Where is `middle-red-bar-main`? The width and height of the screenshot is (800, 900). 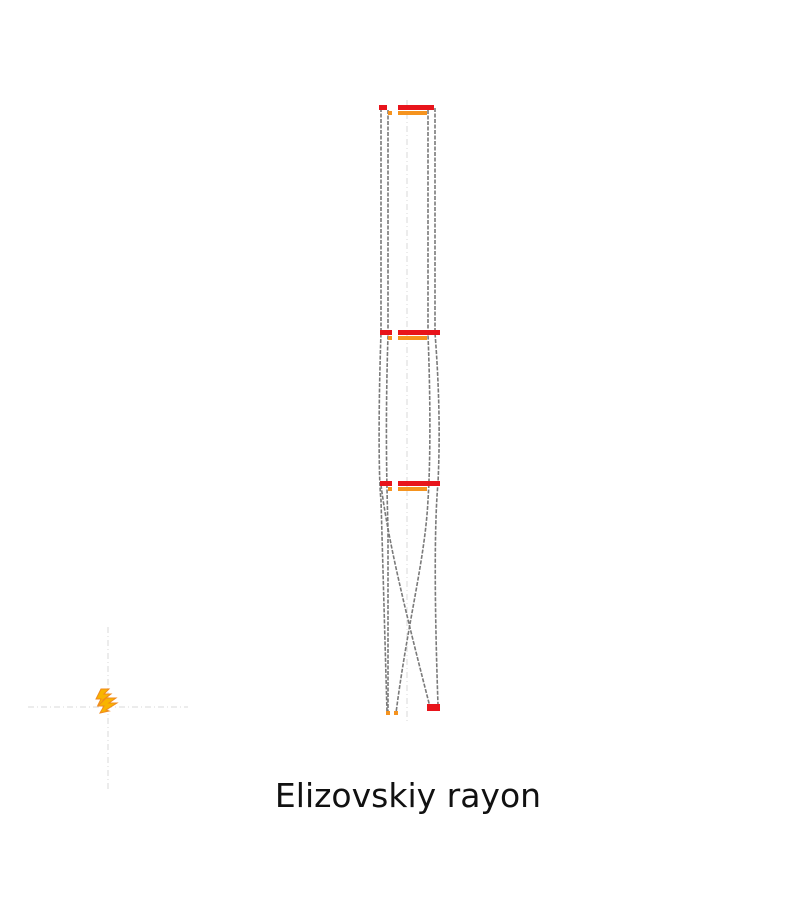
middle-red-bar-main is located at coordinates (419, 332).